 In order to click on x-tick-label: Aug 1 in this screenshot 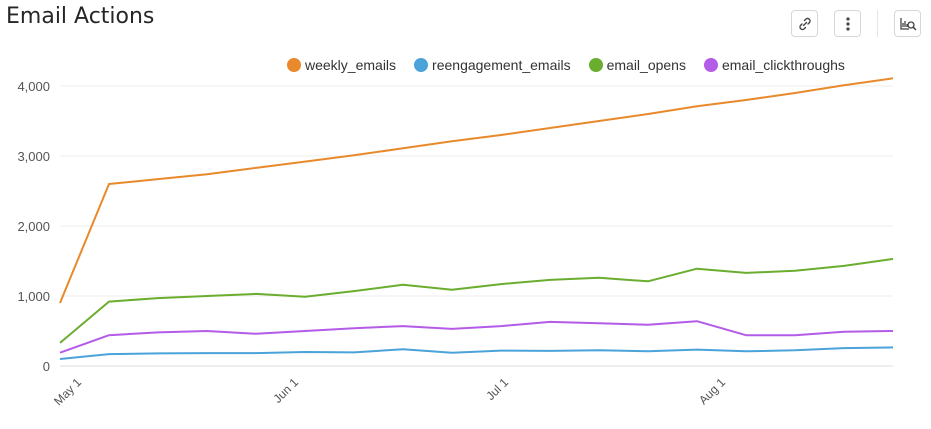, I will do `click(712, 391)`.